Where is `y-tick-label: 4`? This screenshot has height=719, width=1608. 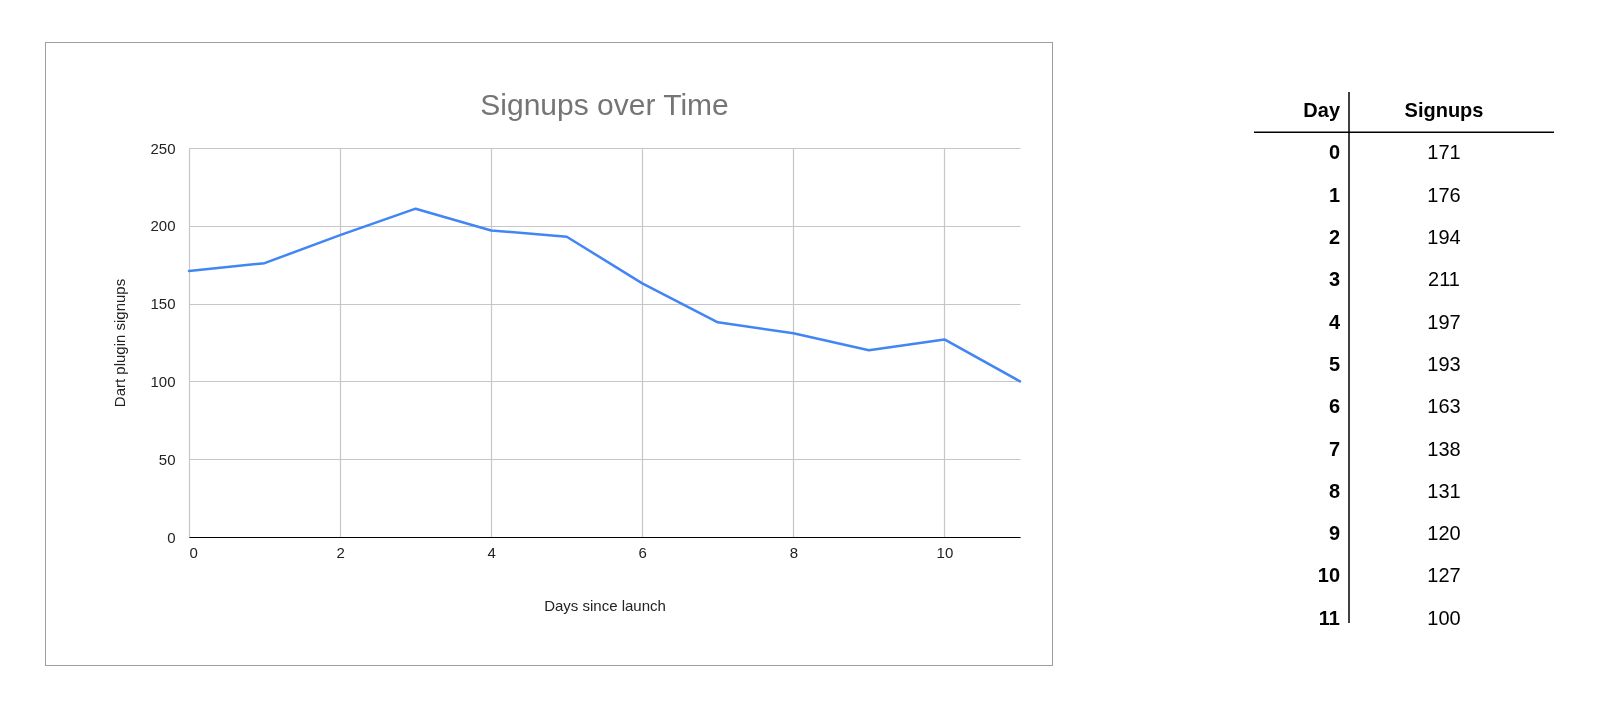
y-tick-label: 4 is located at coordinates (1334, 321).